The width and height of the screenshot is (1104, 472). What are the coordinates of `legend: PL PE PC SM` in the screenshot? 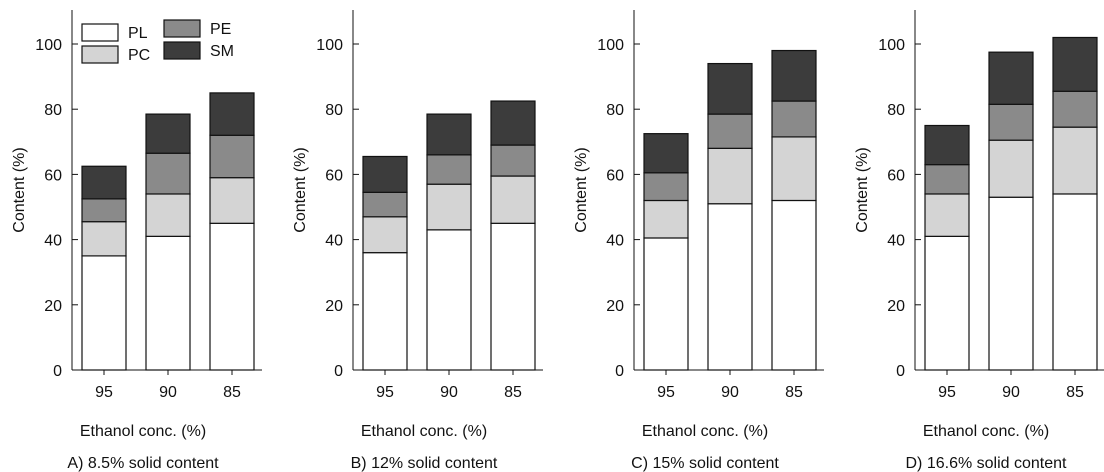 It's located at (157, 41).